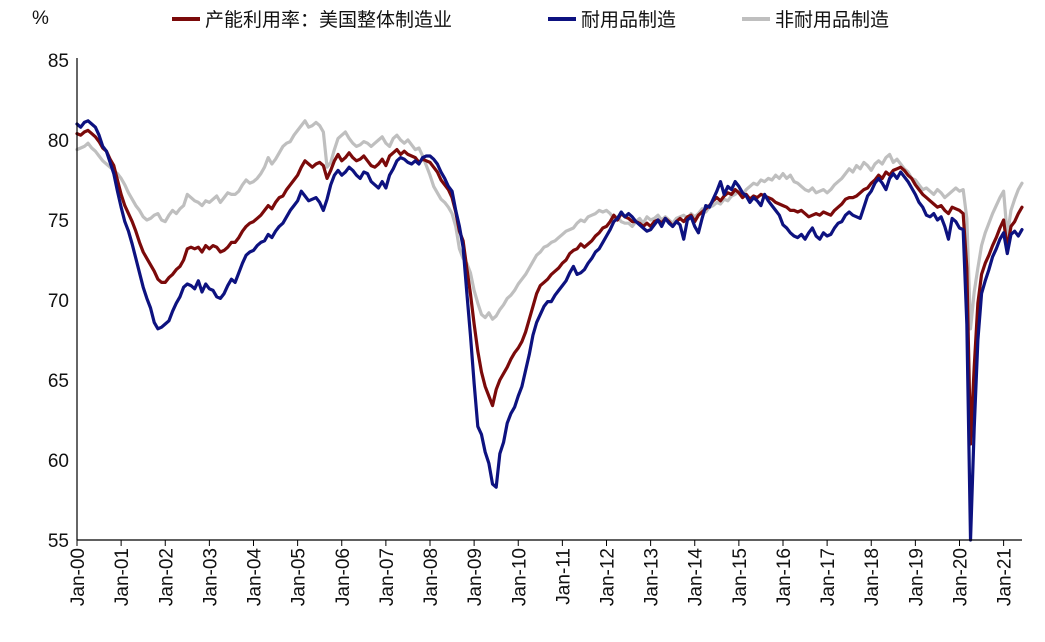 This screenshot has width=1045, height=642. Describe the element at coordinates (328, 20) in the screenshot. I see `legend-label-total: 产能利用率：美国整体制造业` at that location.